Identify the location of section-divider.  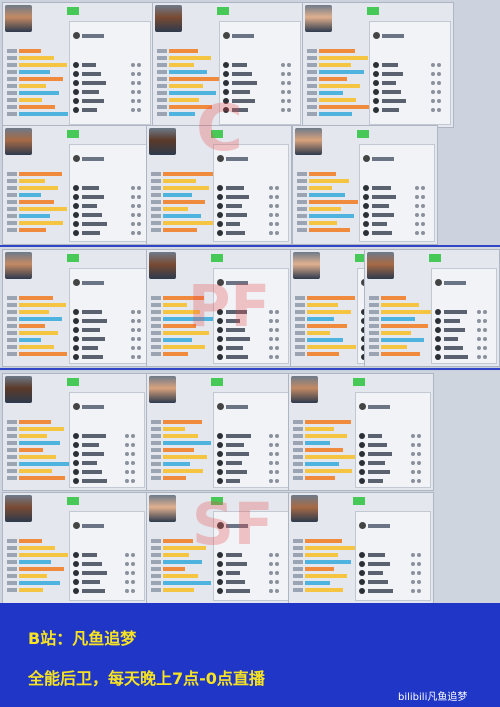
(250, 369).